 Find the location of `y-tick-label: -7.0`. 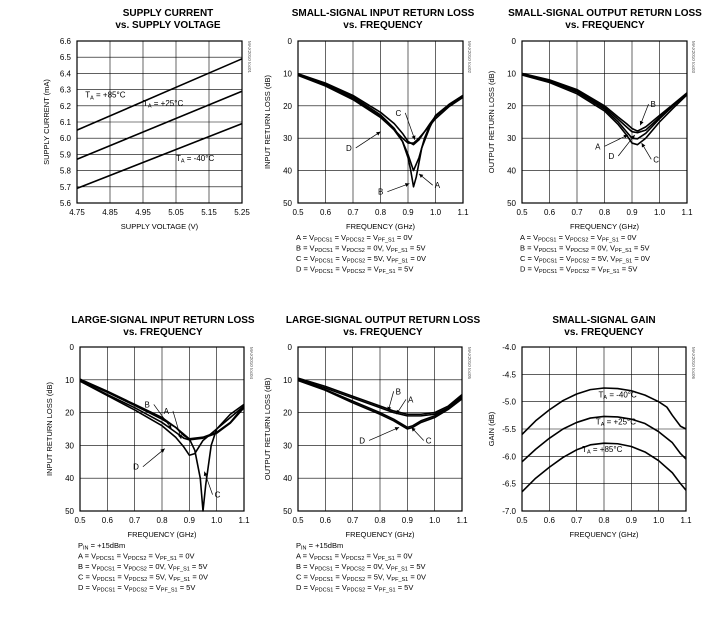

y-tick-label: -7.0 is located at coordinates (509, 511).